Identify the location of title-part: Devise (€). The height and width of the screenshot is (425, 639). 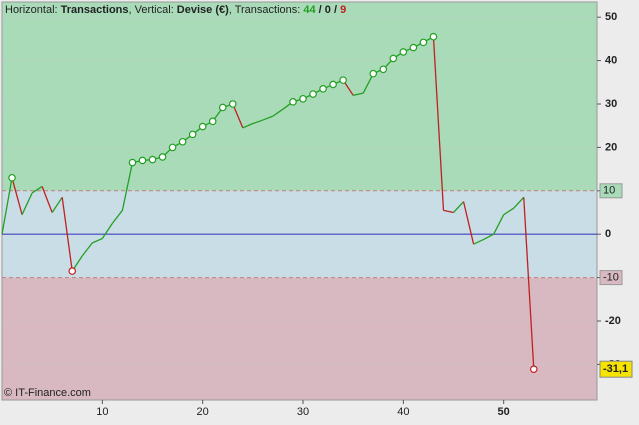
(203, 10).